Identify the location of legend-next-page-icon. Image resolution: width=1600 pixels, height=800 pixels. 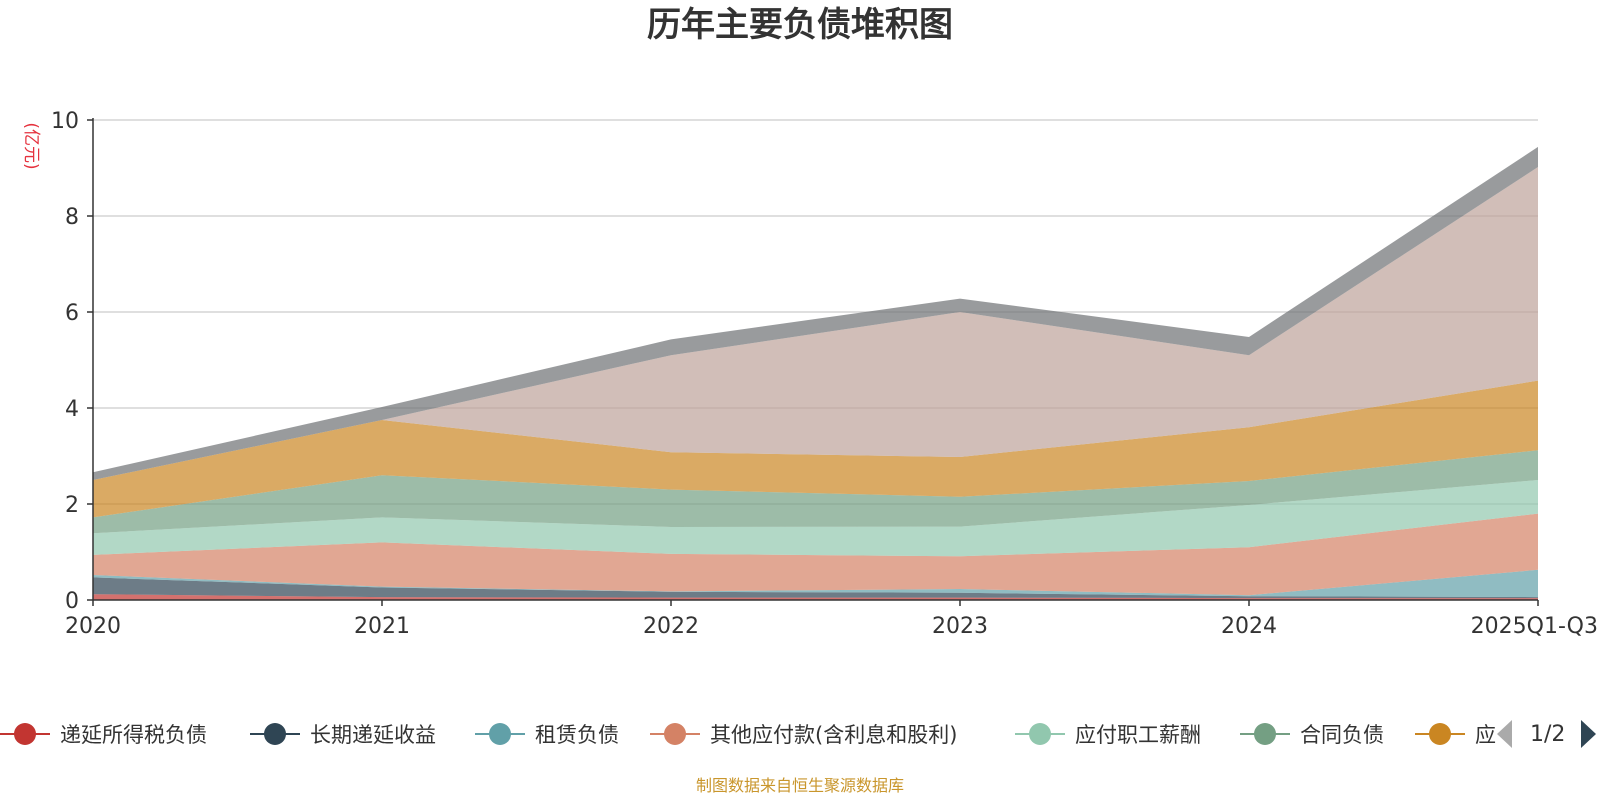
(1588, 734).